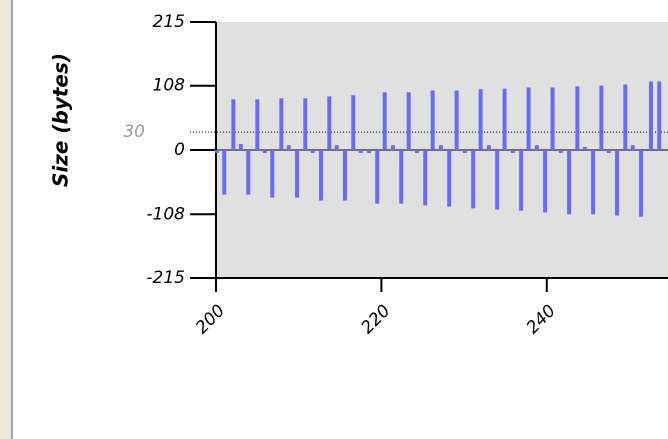 The image size is (668, 439). What do you see at coordinates (134, 132) in the screenshot?
I see `threshold-label: 30` at bounding box center [134, 132].